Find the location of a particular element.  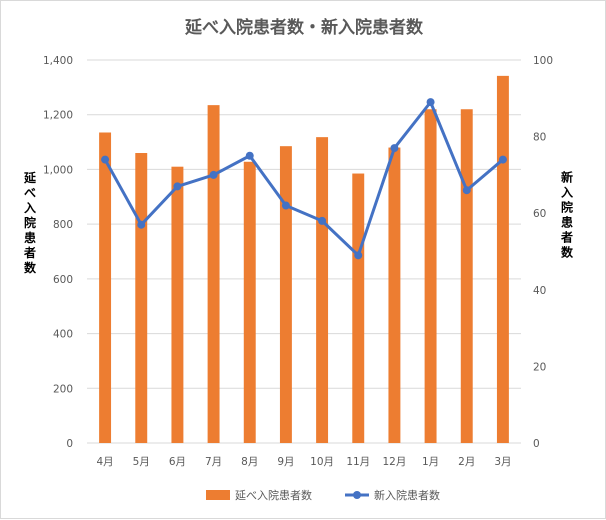

y-axis-right-title: 新入院患者数 is located at coordinates (567, 215).